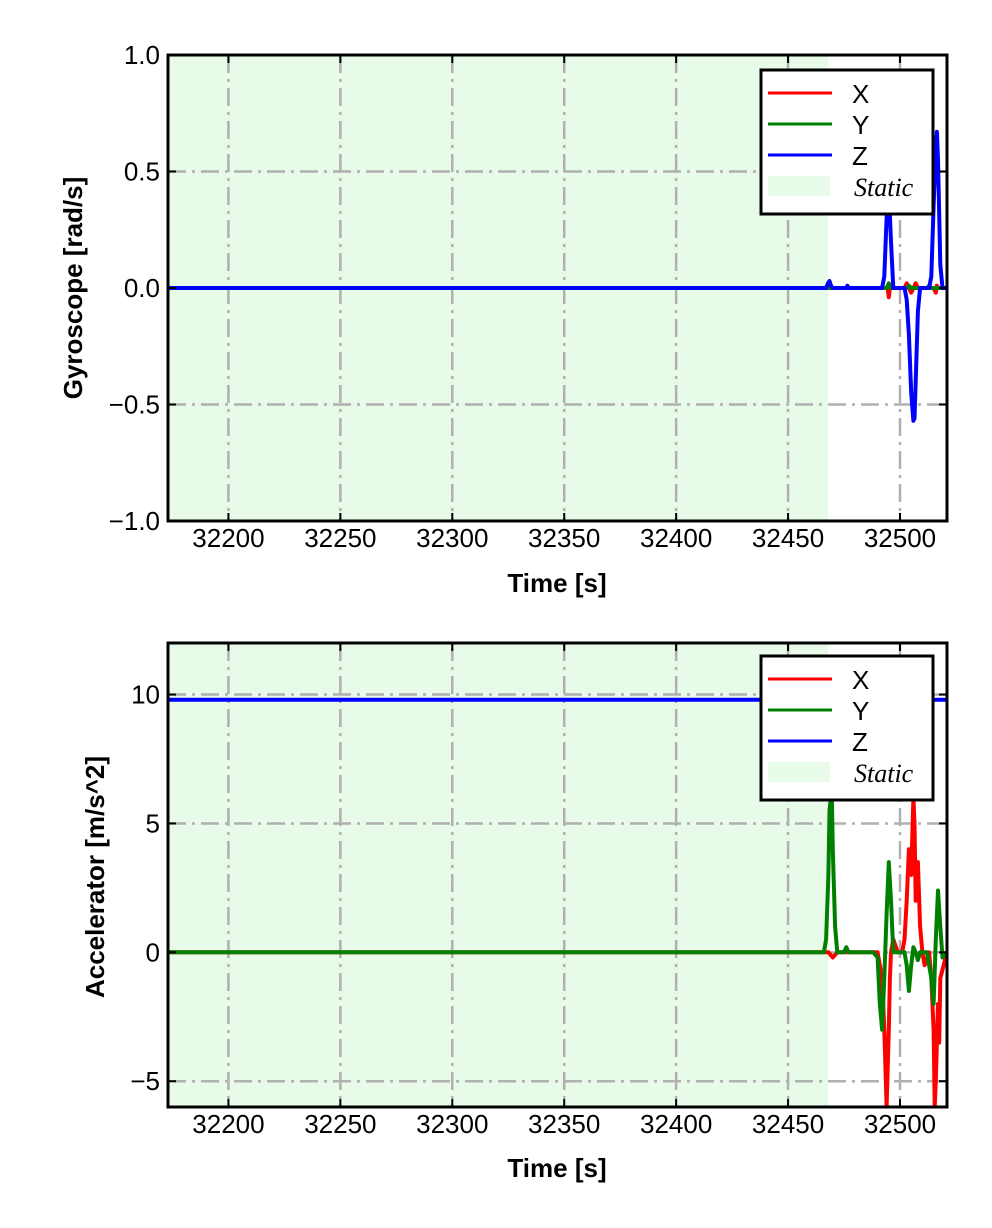 This screenshot has width=992, height=1228. Describe the element at coordinates (847, 728) in the screenshot. I see `accelerometer-legend: X Y Z Static` at that location.